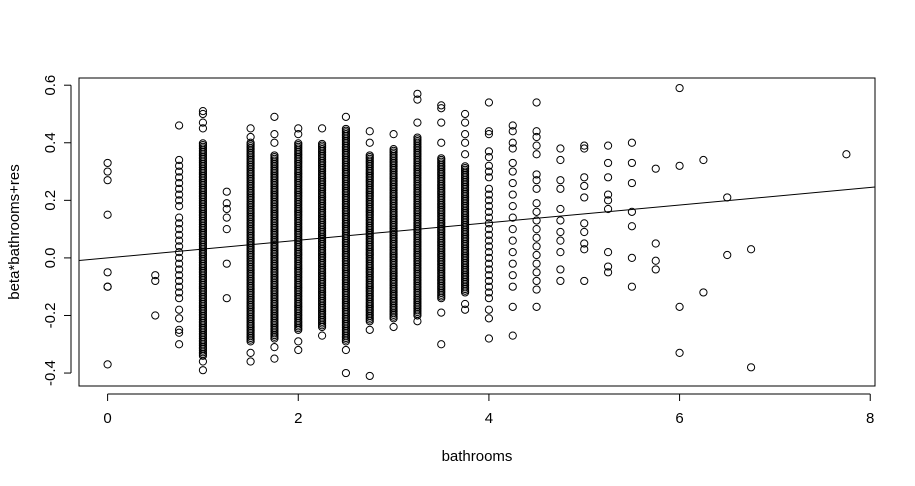 The height and width of the screenshot is (486, 915). What do you see at coordinates (57, 230) in the screenshot?
I see `y-axis: -0.4 -0.2 0.0 0.2 0.4 0.6` at bounding box center [57, 230].